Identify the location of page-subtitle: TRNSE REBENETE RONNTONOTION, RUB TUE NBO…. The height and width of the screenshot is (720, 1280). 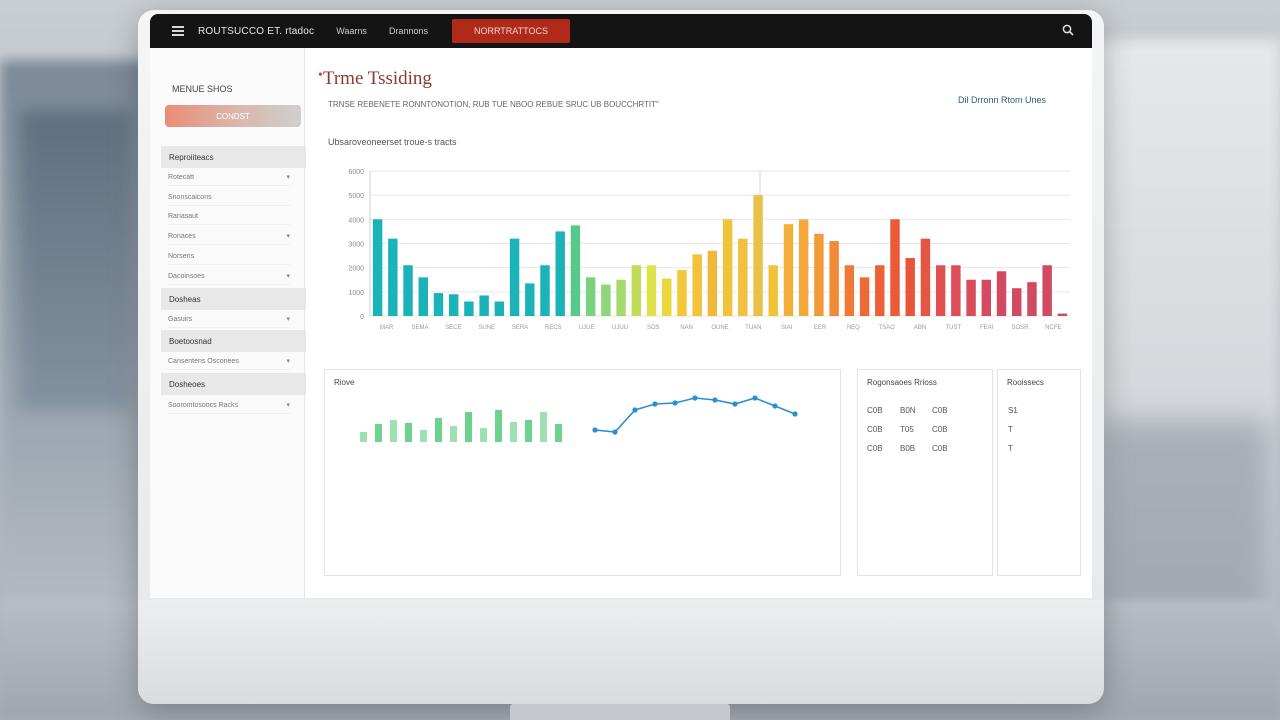
(493, 104).